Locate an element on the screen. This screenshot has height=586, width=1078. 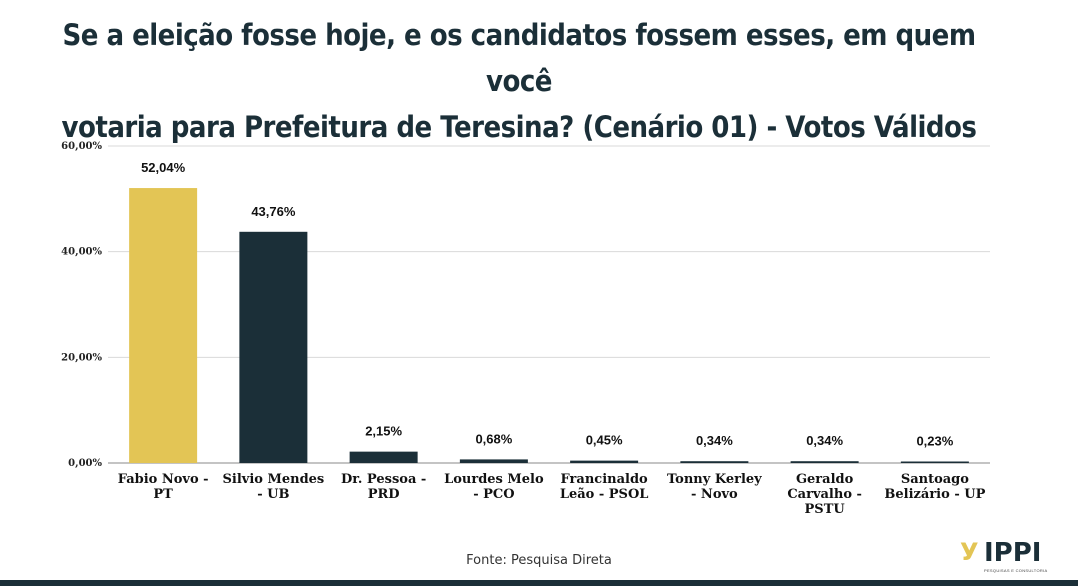
x-tick-label: Silvio Mendes is located at coordinates (274, 479).